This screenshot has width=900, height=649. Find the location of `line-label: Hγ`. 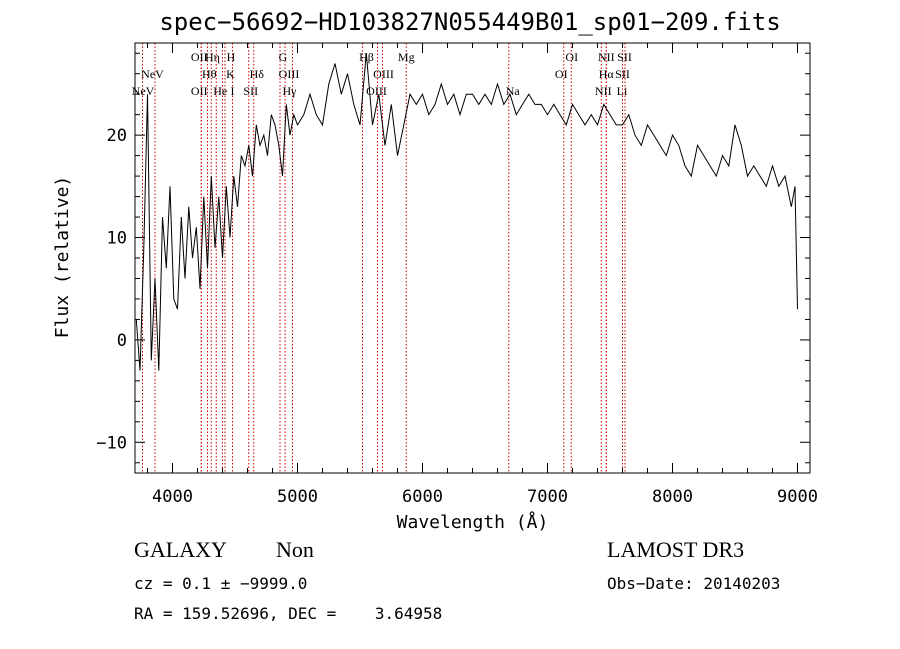

line-label: Hγ is located at coordinates (290, 91).